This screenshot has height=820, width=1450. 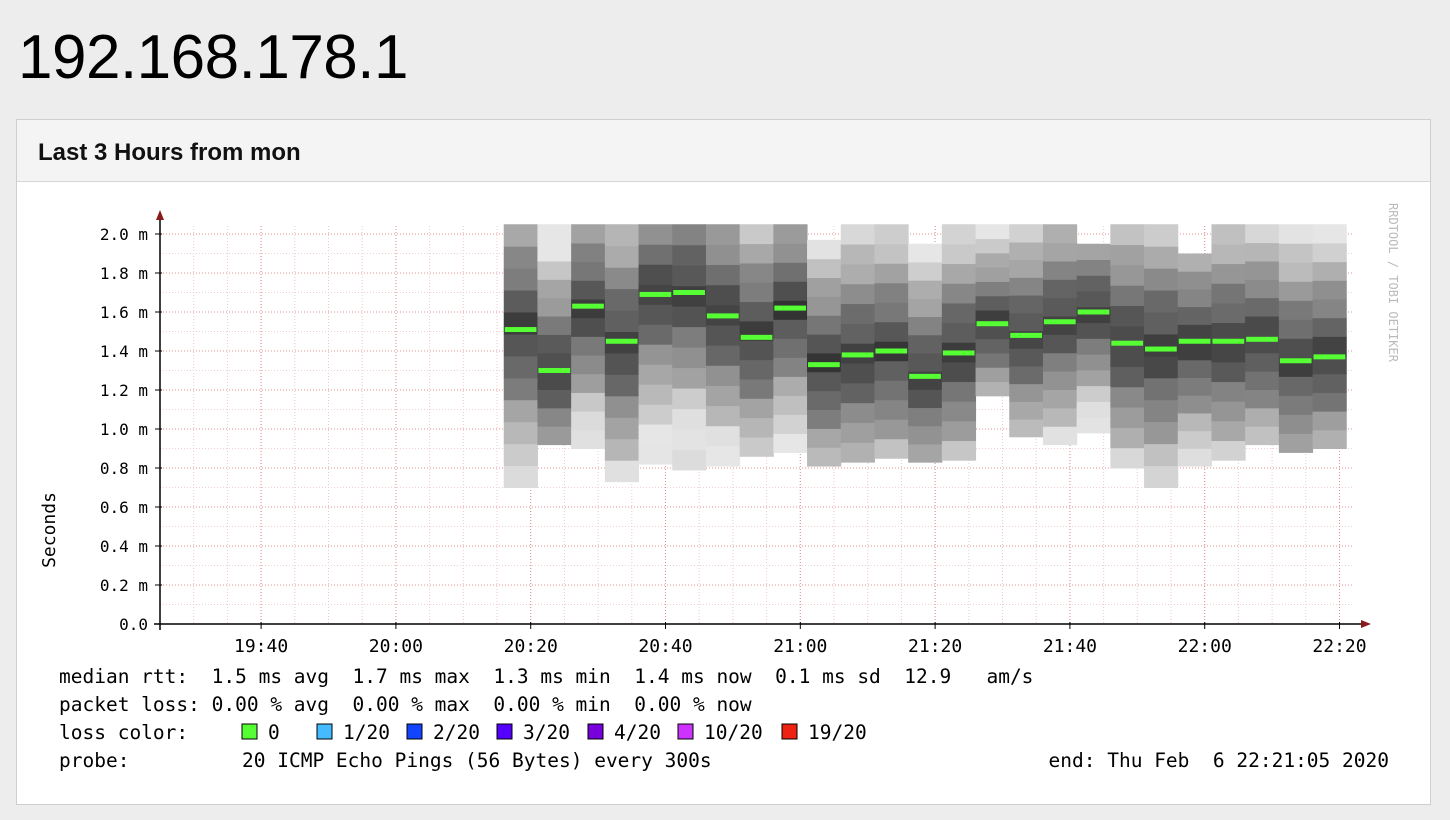 I want to click on x-tick-label: 22:00, so click(x=1205, y=646).